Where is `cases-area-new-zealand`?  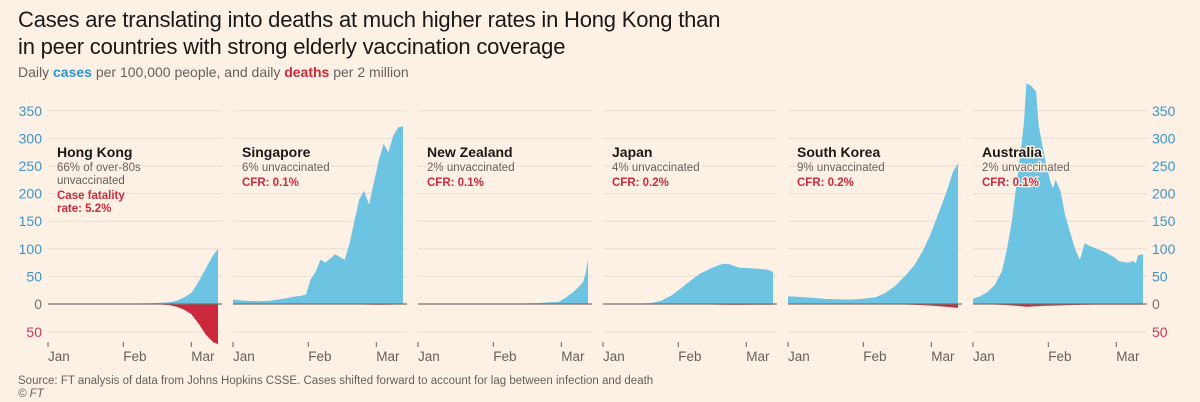 cases-area-new-zealand is located at coordinates (503, 281).